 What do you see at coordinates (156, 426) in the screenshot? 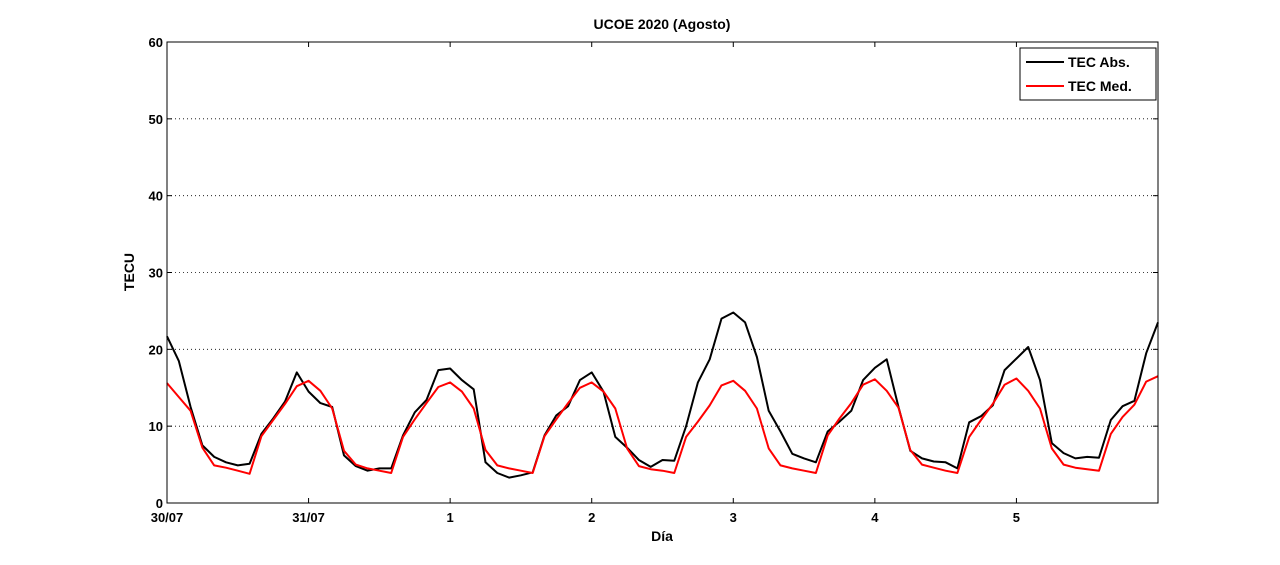
I see `y-tick-label: 10` at bounding box center [156, 426].